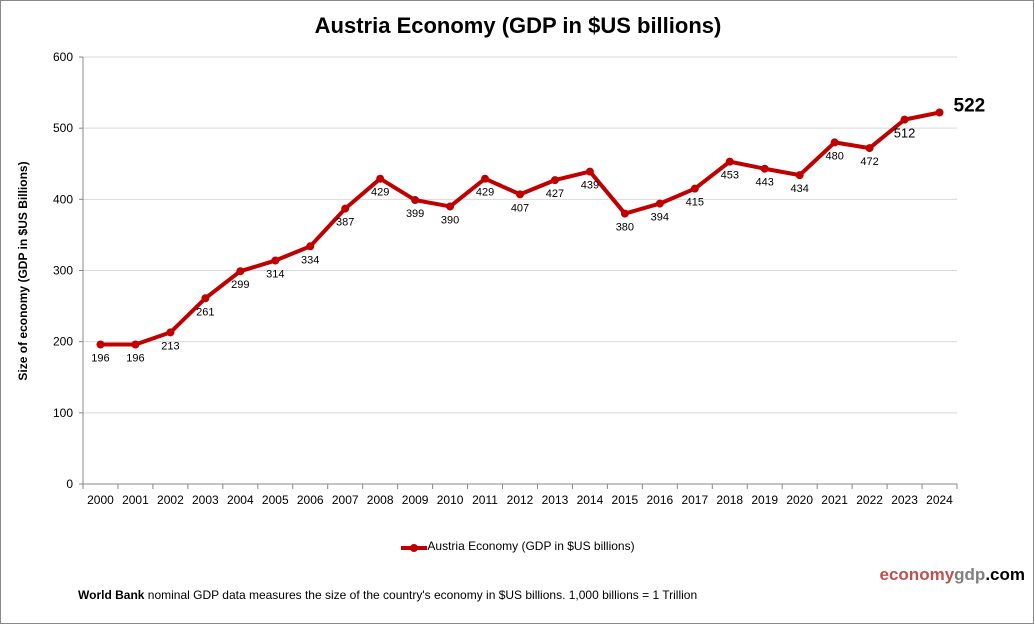 The width and height of the screenshot is (1034, 624). Describe the element at coordinates (415, 214) in the screenshot. I see `data-label: 399` at that location.